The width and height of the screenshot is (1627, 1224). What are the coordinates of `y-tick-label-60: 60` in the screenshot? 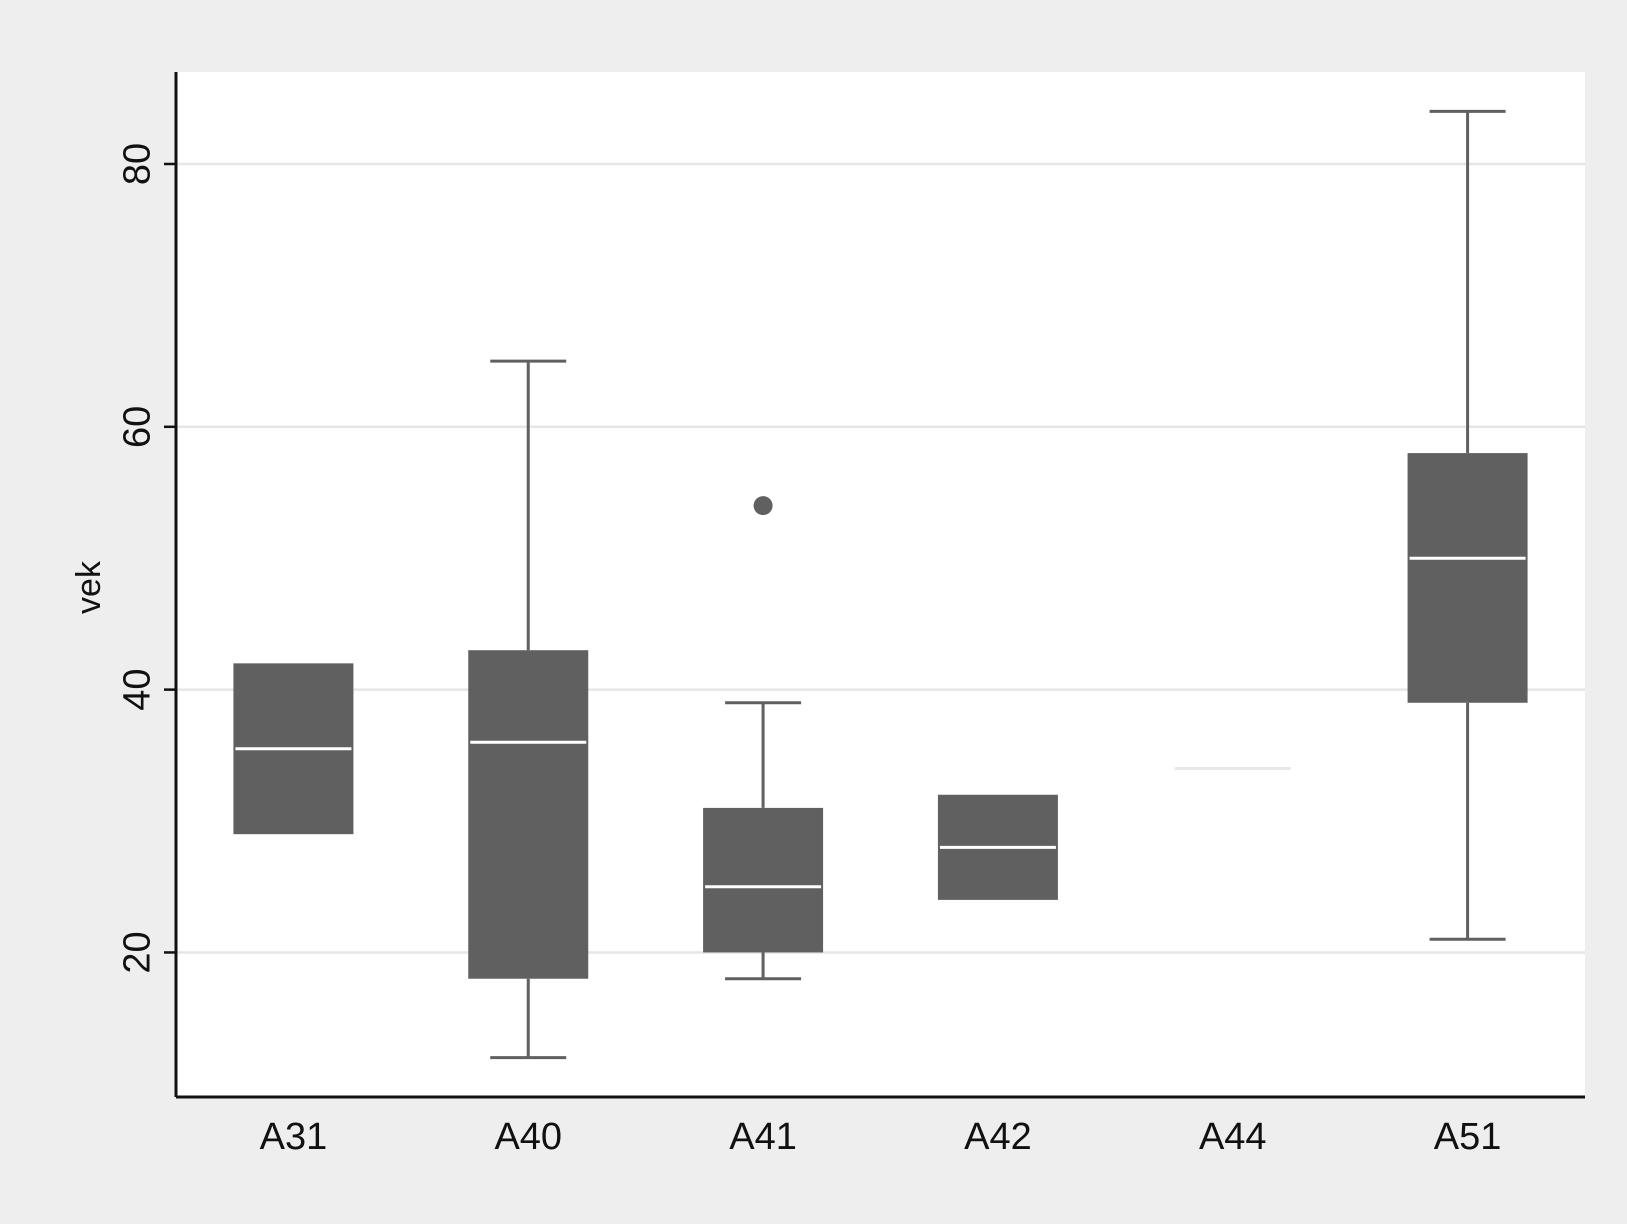 It's located at (137, 427).